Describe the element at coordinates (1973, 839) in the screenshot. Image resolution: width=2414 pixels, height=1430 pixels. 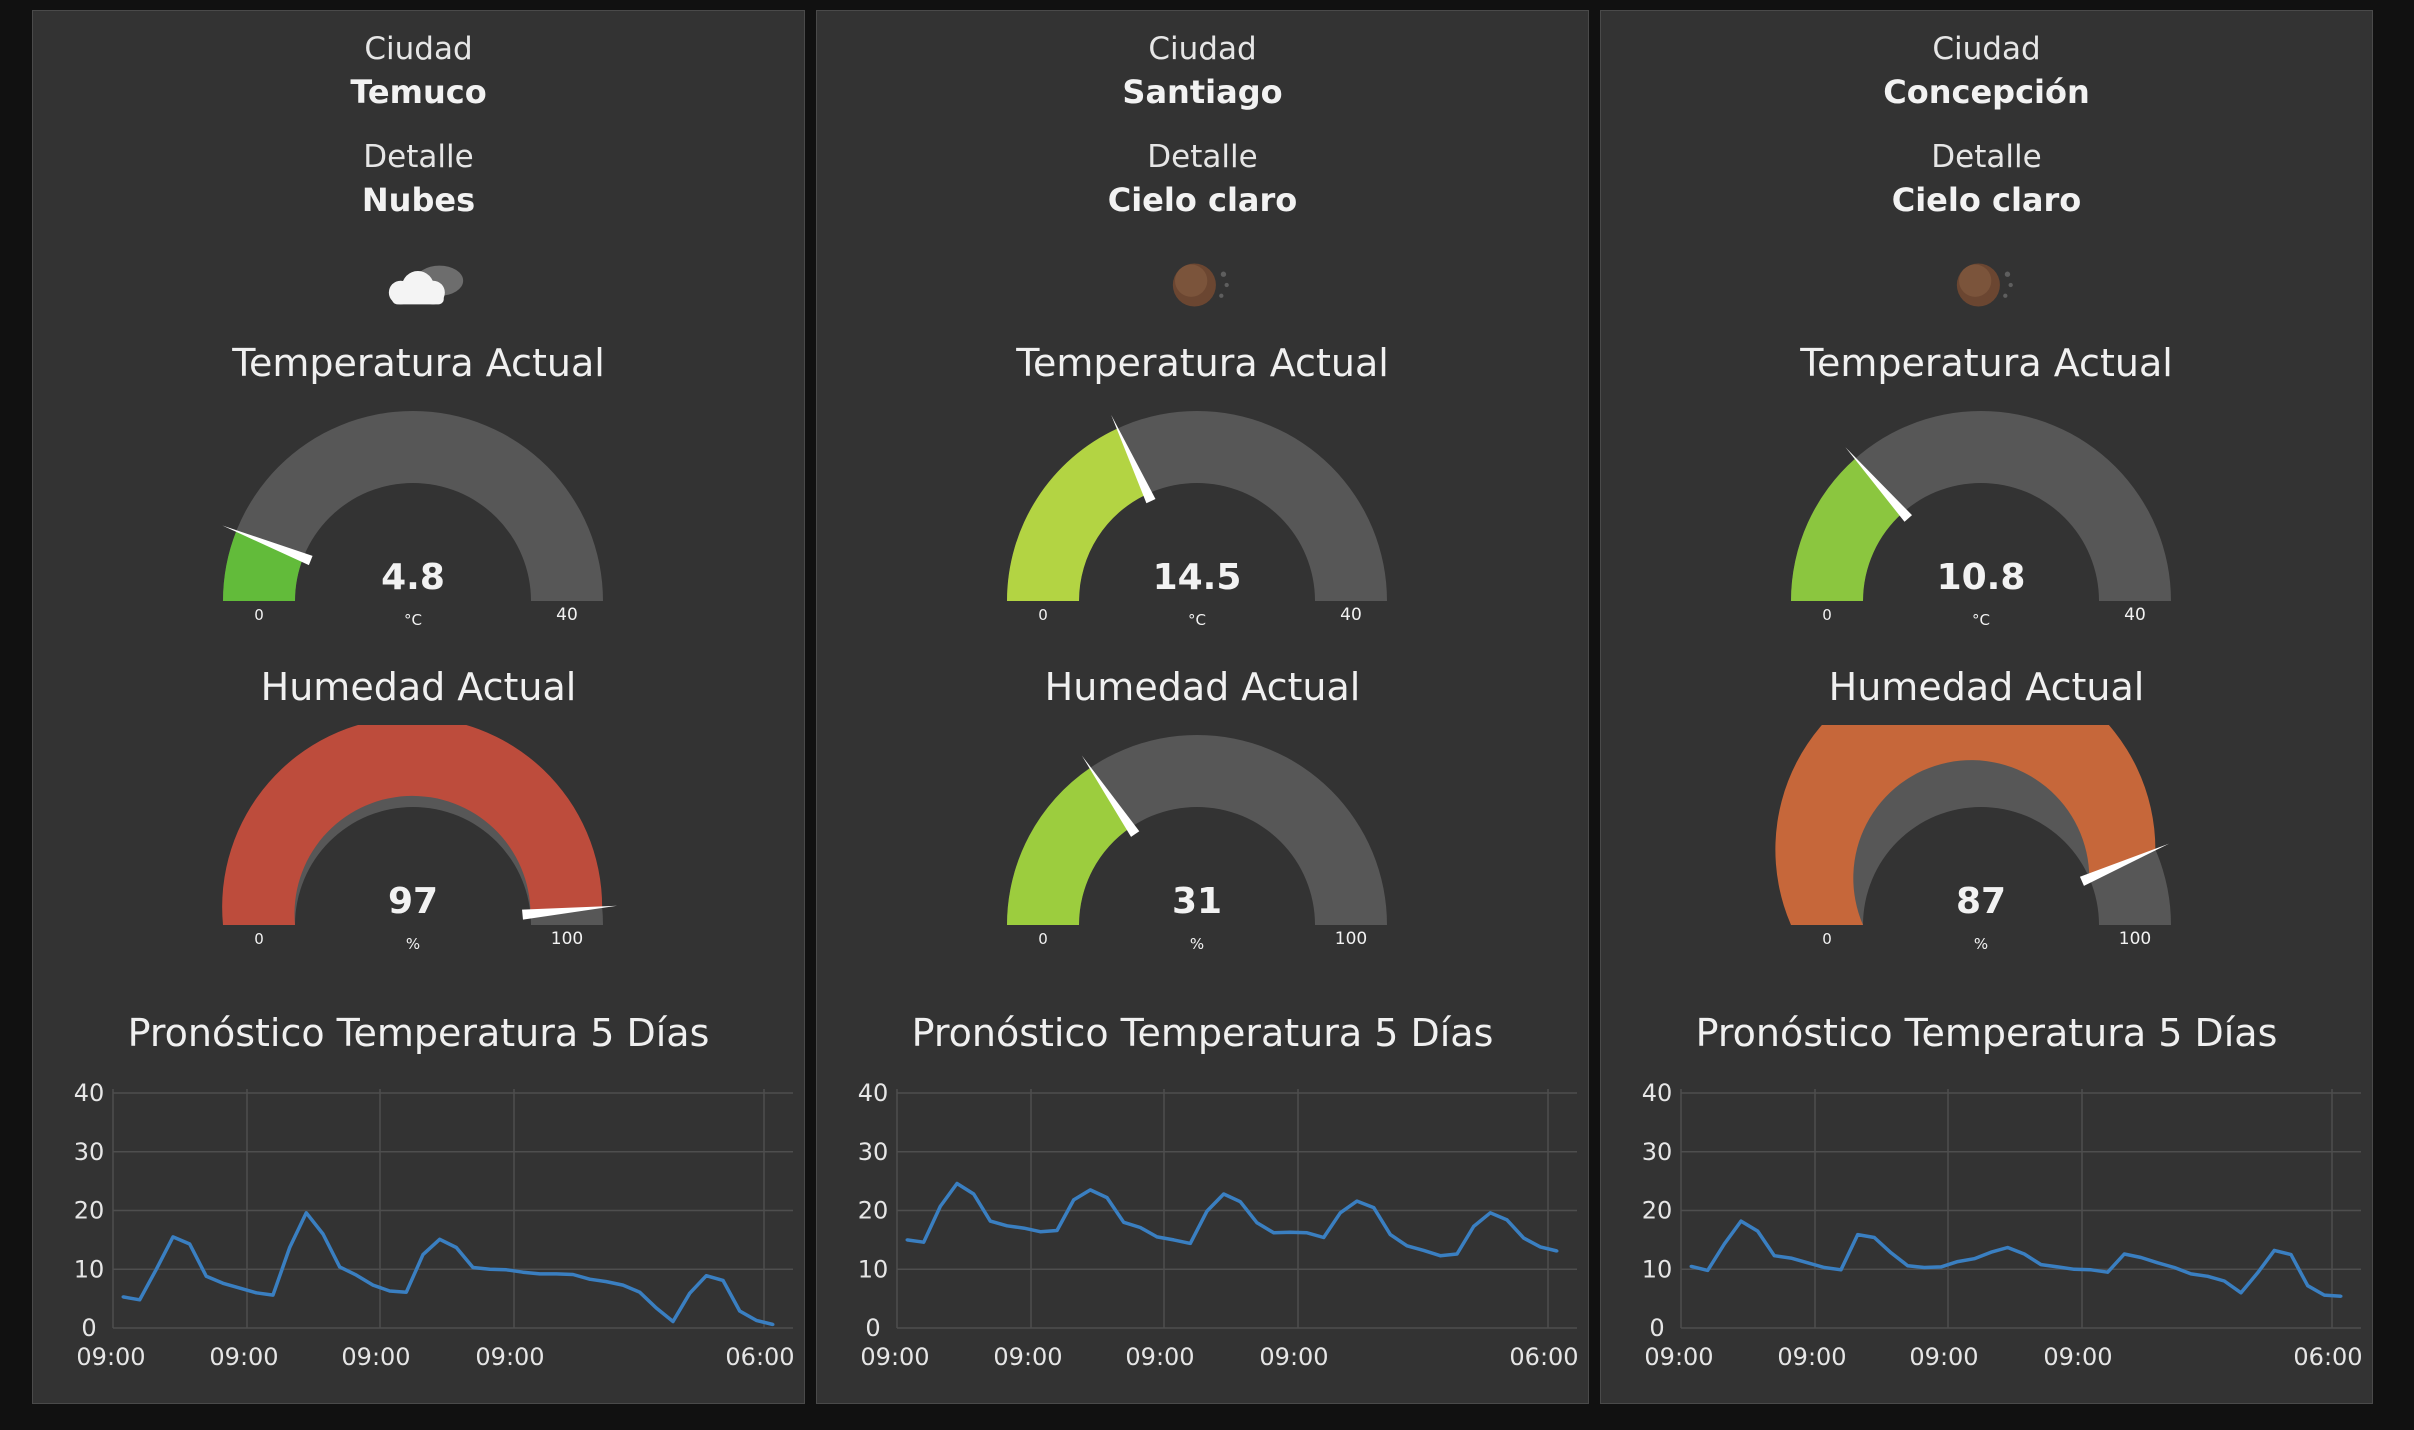
I see `humidity-gauge: 87% 0 100` at that location.